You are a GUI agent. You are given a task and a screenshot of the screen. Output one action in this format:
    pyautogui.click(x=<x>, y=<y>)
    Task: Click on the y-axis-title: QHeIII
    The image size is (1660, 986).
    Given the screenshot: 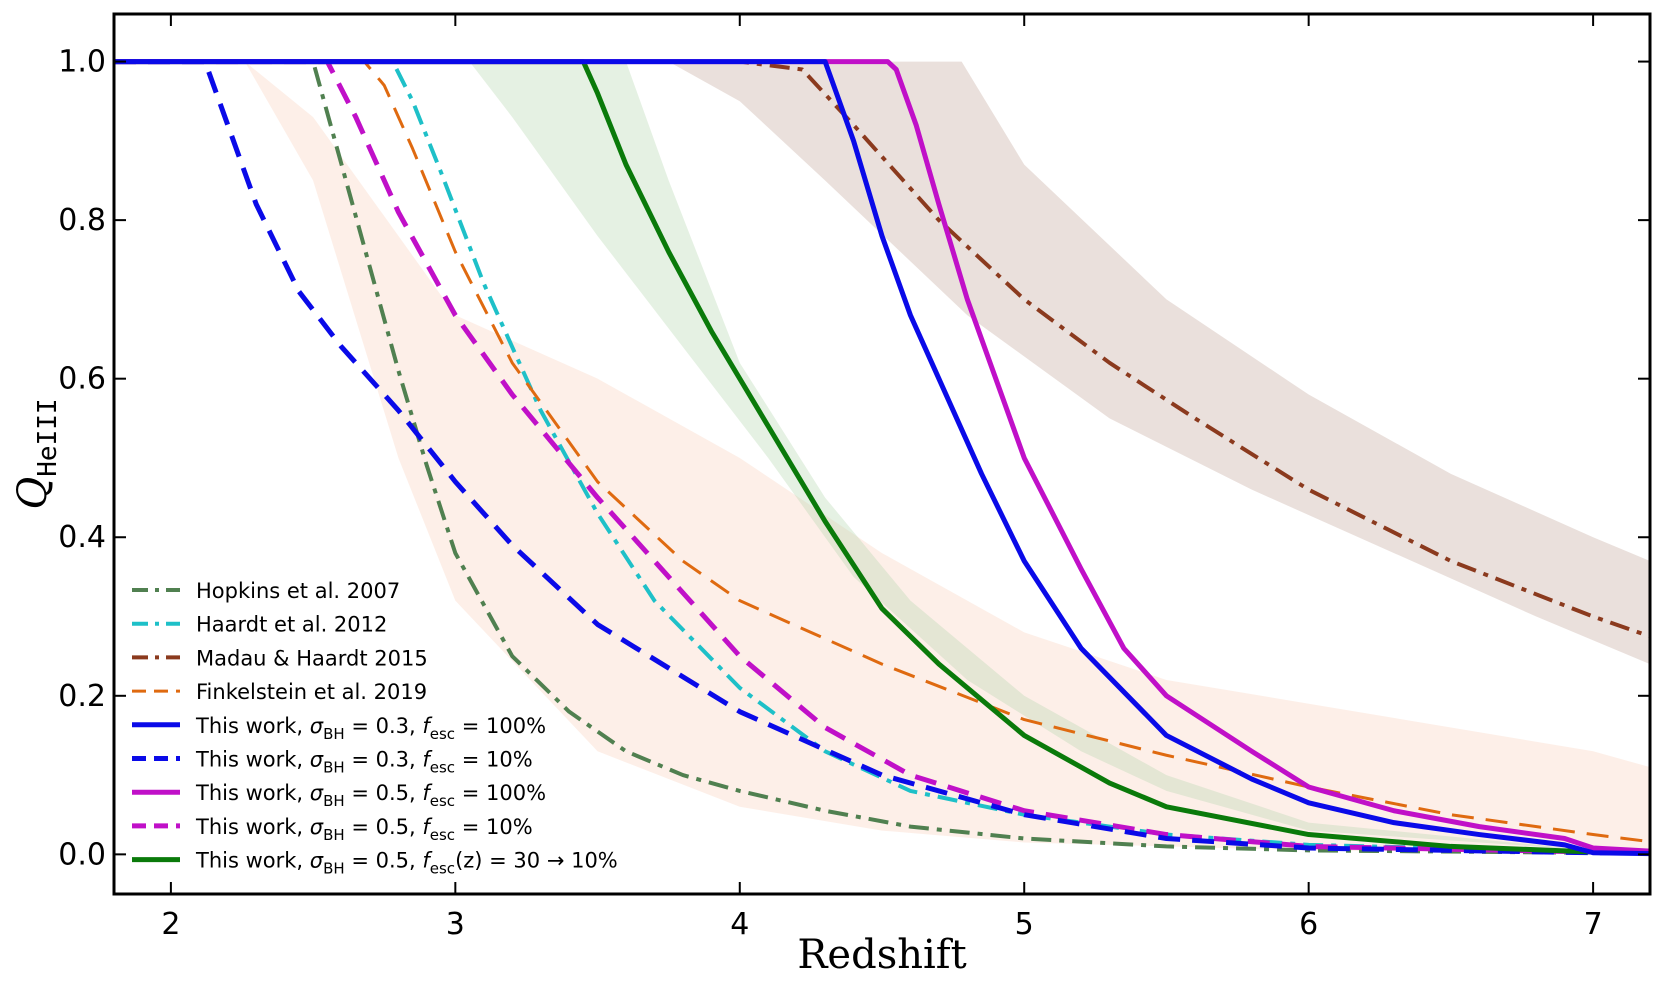 What is the action you would take?
    pyautogui.click(x=36, y=453)
    